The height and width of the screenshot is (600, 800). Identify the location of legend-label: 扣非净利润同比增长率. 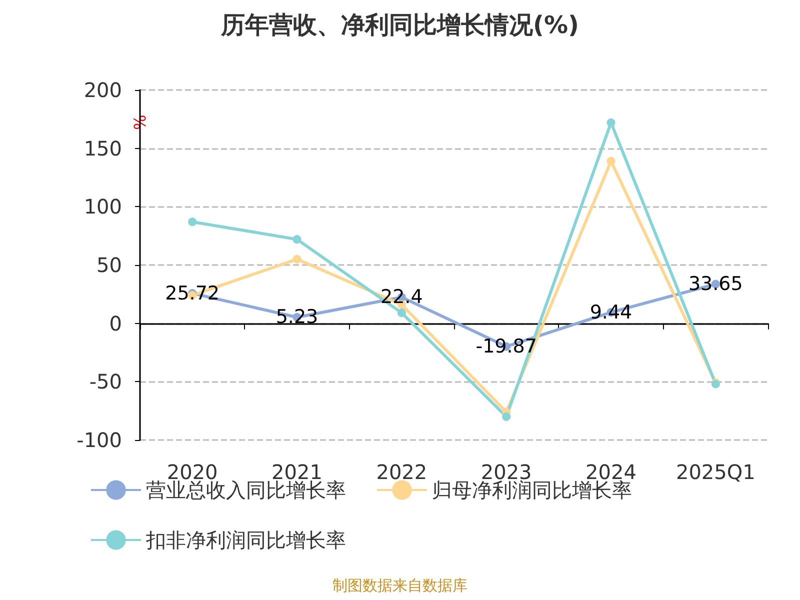
(245, 540).